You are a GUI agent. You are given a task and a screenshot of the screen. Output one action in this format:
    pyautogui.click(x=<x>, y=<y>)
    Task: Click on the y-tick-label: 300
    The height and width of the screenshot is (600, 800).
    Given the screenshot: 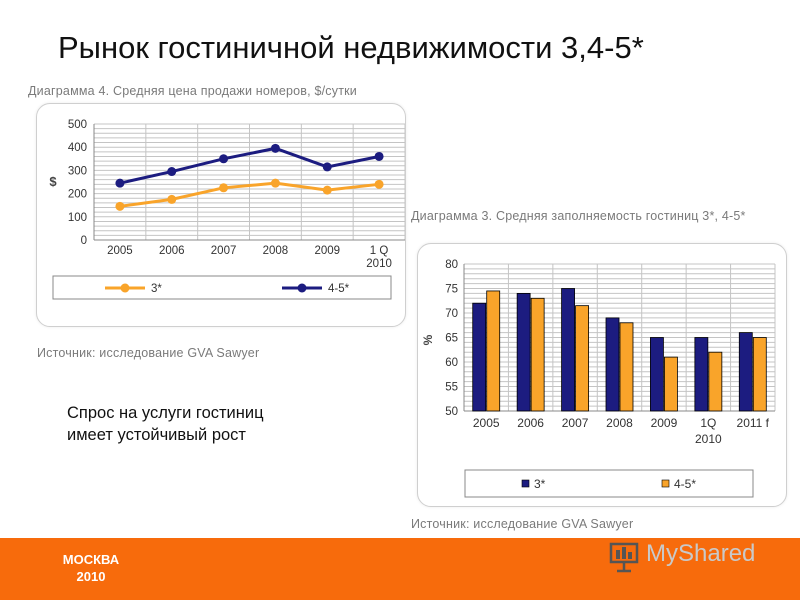 What is the action you would take?
    pyautogui.click(x=77, y=171)
    